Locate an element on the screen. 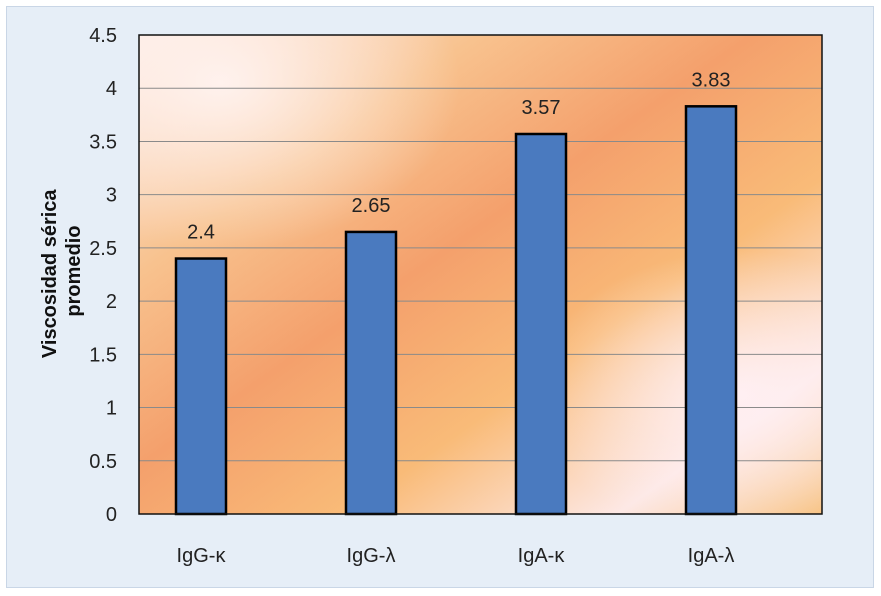 This screenshot has width=881, height=596. y-tick-label: 2 is located at coordinates (111, 302).